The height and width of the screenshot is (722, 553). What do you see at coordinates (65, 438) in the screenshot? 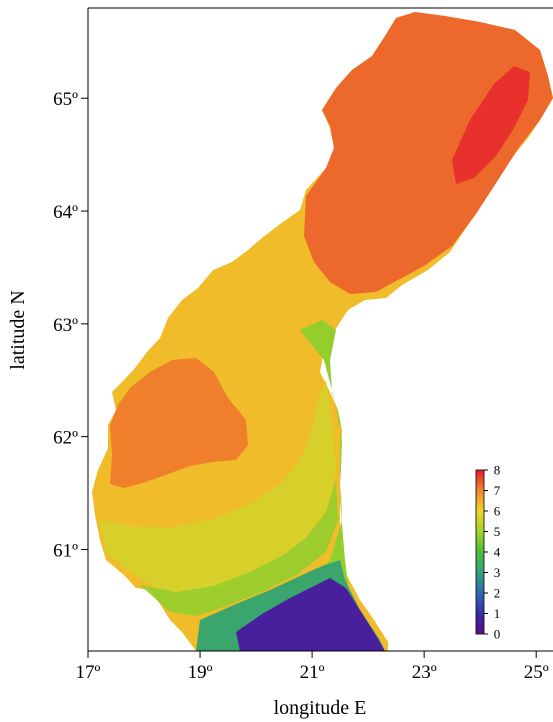
I see `y-tick-label: 62º` at bounding box center [65, 438].